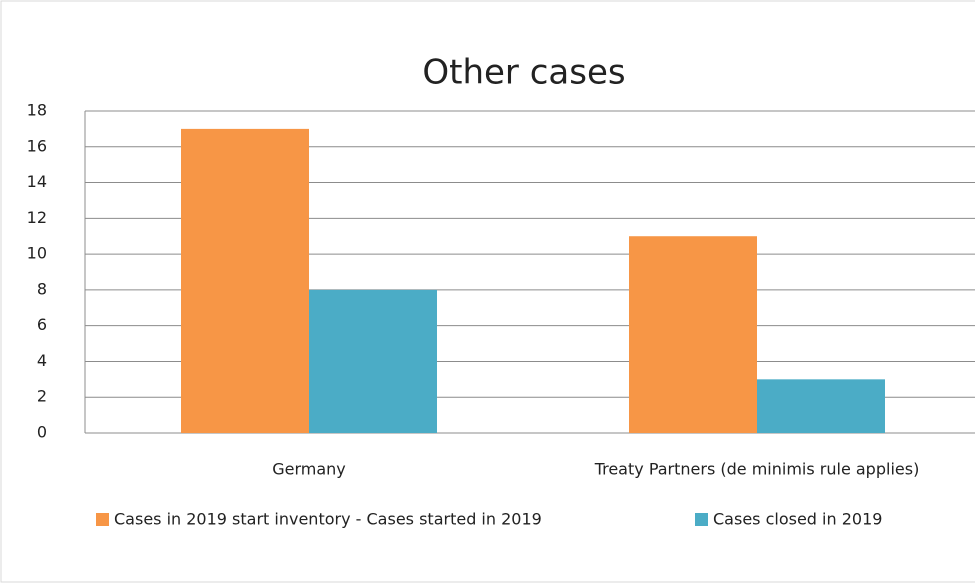  I want to click on y-tick-label: 0, so click(42, 432).